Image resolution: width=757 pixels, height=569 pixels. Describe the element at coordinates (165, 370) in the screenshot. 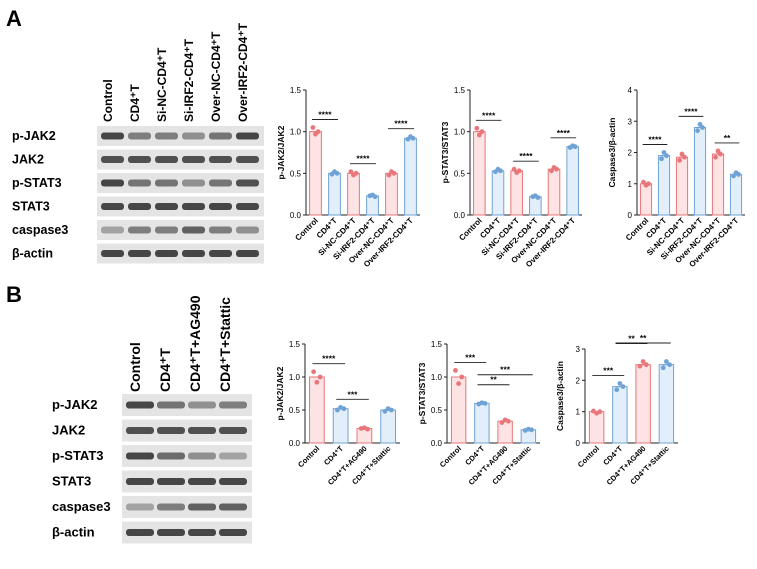

I see `blot-lane-label: CD4⁺T` at that location.